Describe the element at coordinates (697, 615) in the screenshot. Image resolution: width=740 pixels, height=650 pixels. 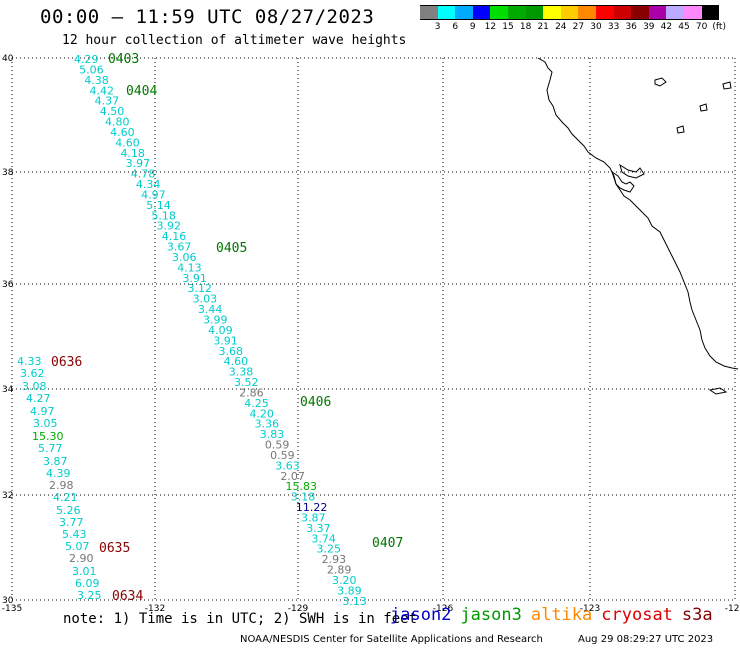
I see `satellite-s3a: s3a` at that location.